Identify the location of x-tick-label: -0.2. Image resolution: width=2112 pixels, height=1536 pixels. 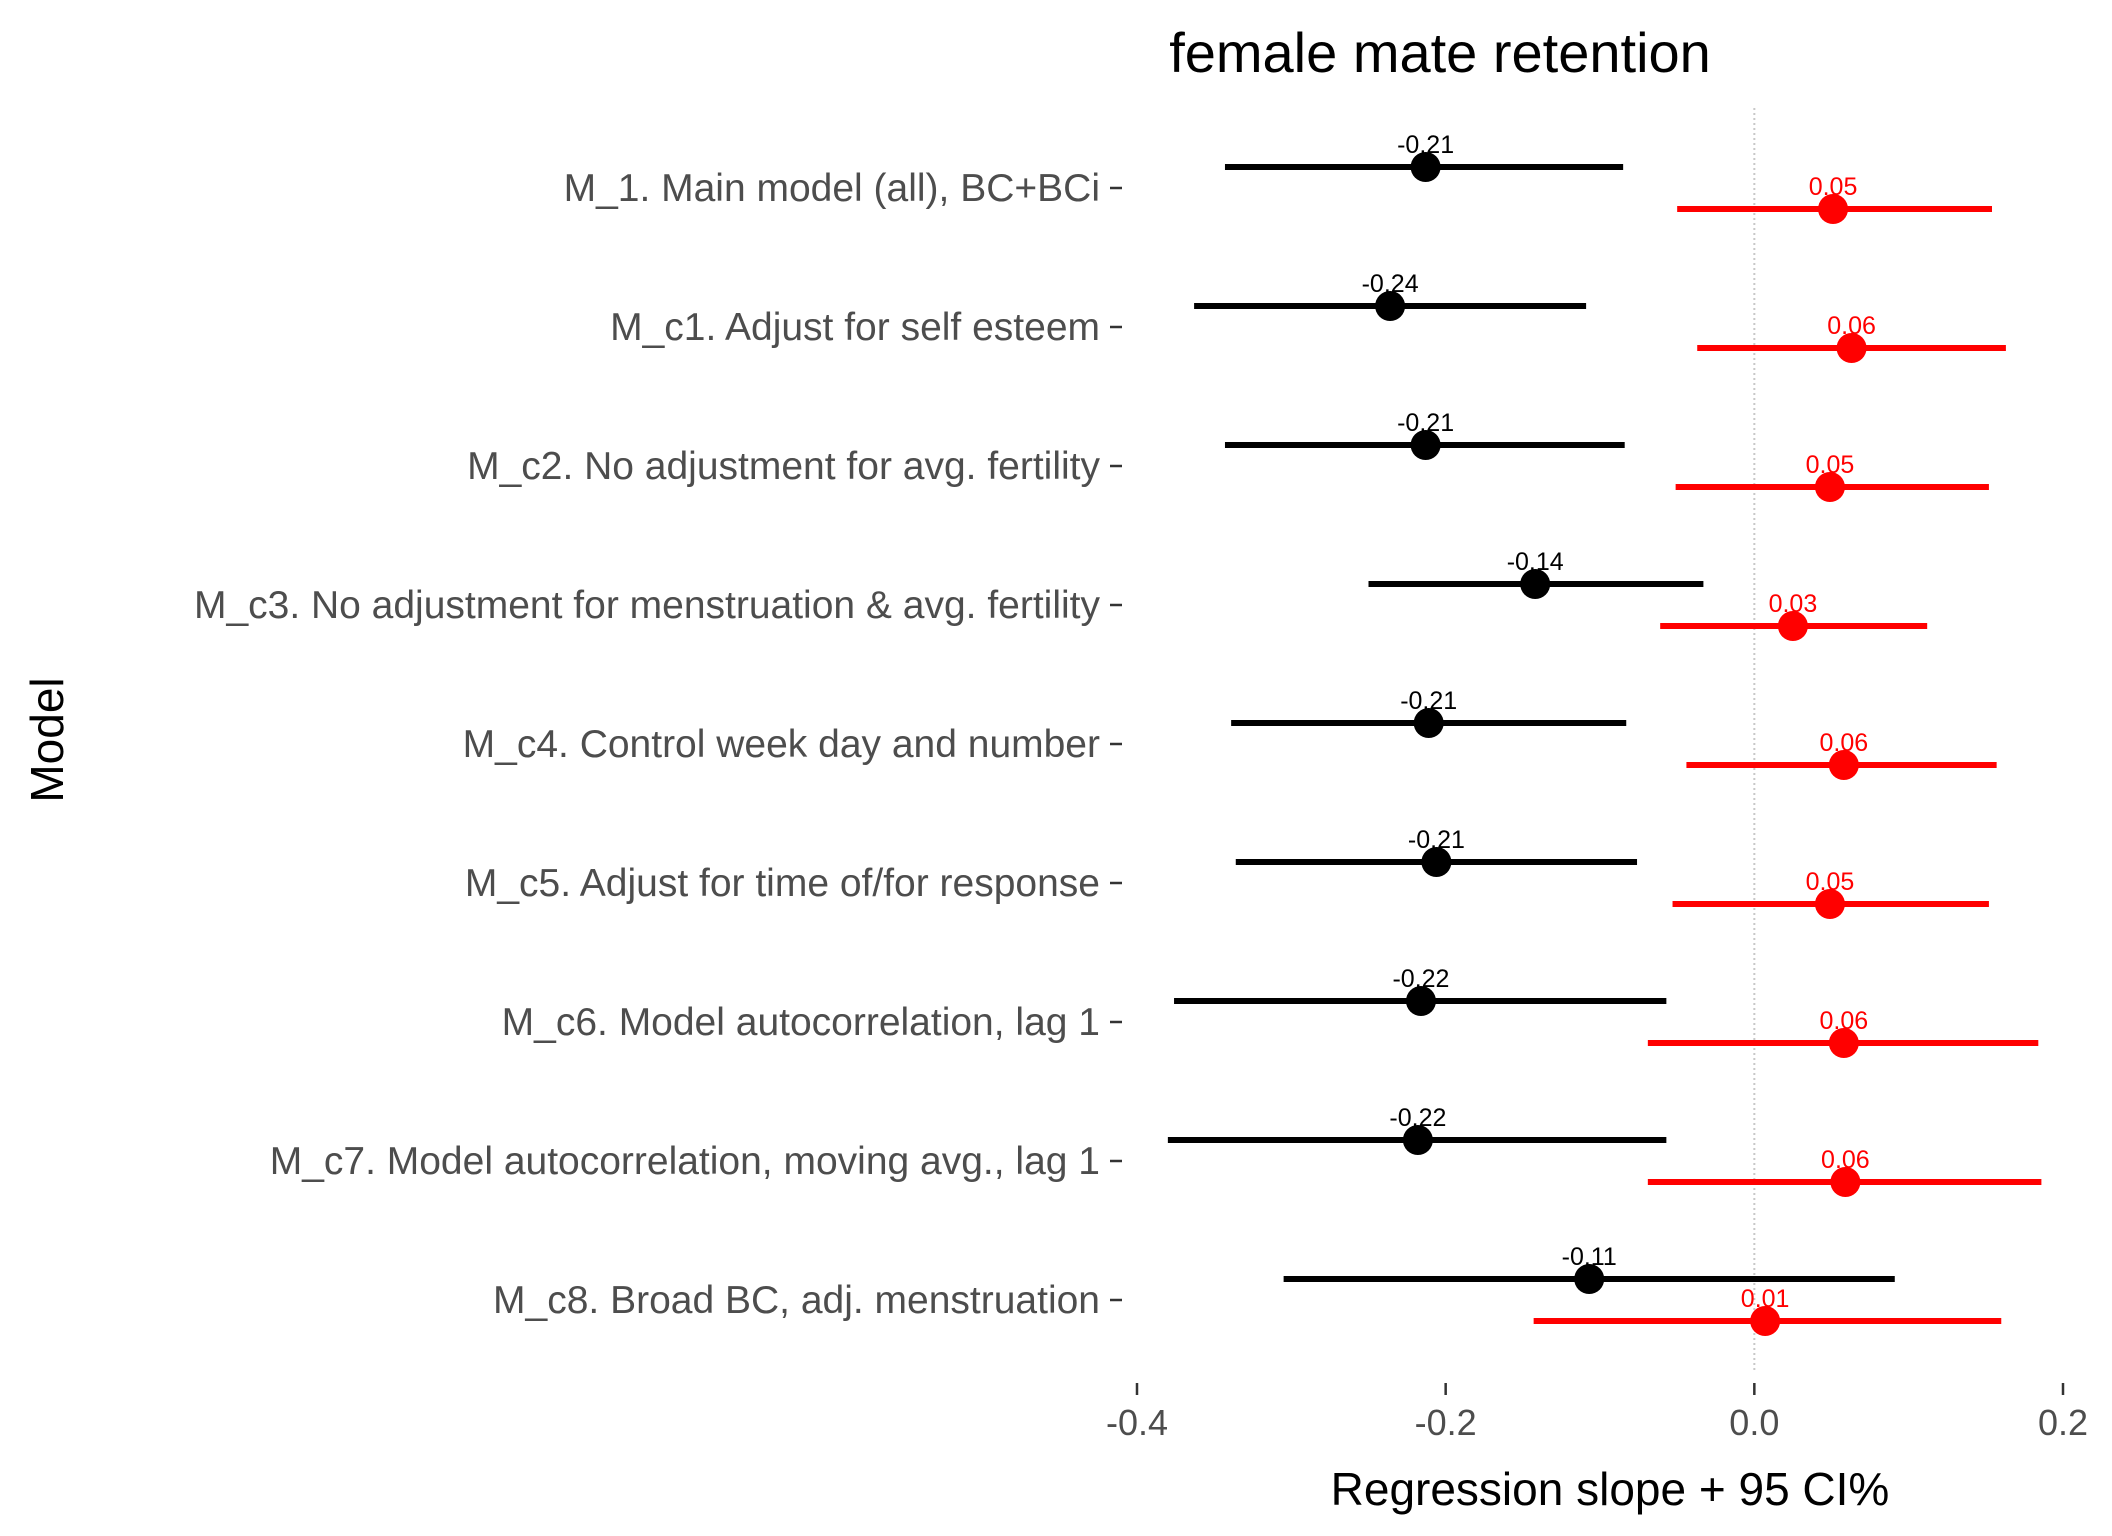
(1446, 1422).